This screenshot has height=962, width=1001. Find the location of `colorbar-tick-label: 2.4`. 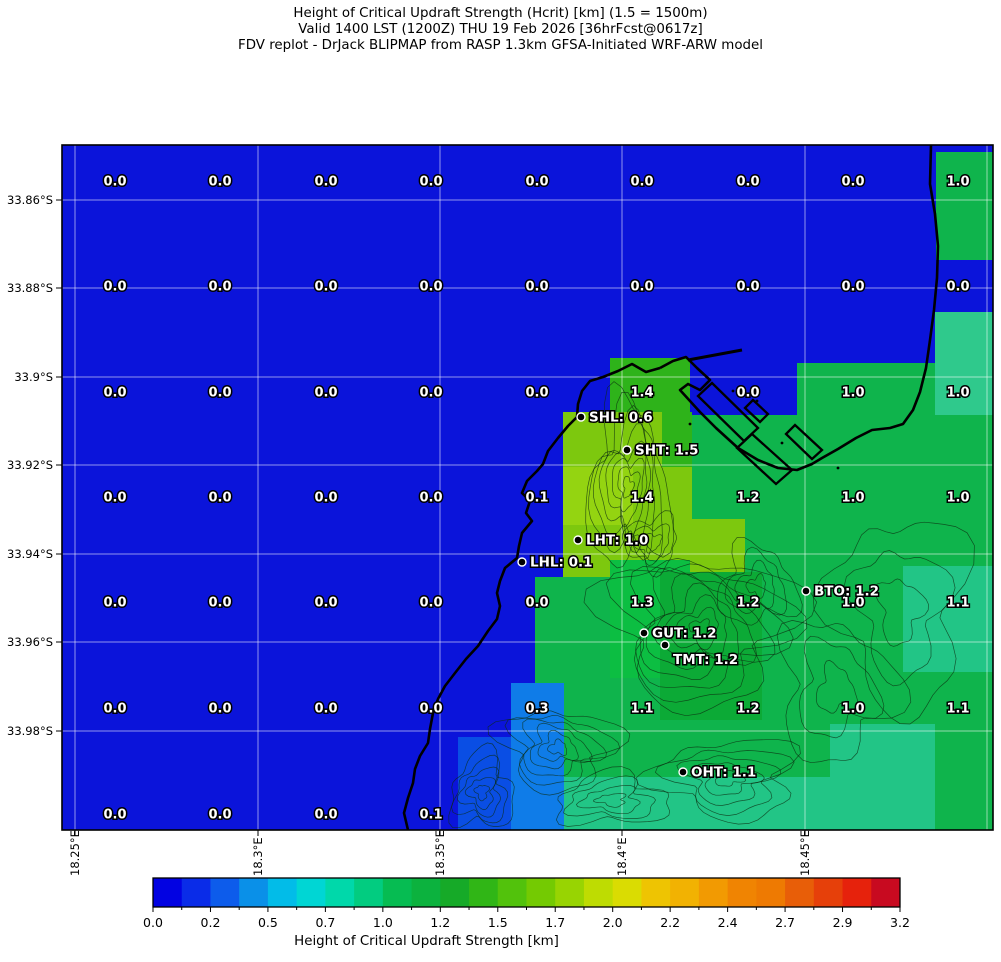

colorbar-tick-label: 2.4 is located at coordinates (728, 922).